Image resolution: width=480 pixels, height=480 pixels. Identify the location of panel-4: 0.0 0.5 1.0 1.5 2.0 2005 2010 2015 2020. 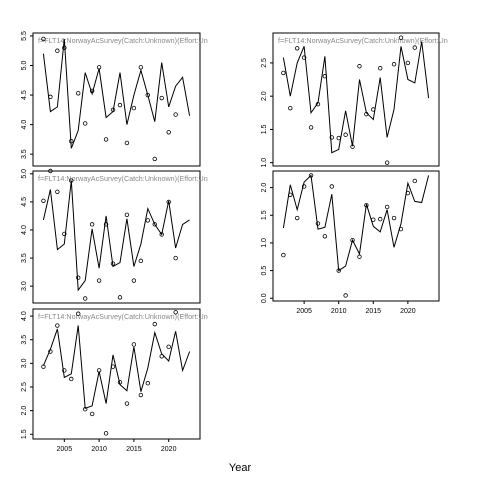
(350, 242).